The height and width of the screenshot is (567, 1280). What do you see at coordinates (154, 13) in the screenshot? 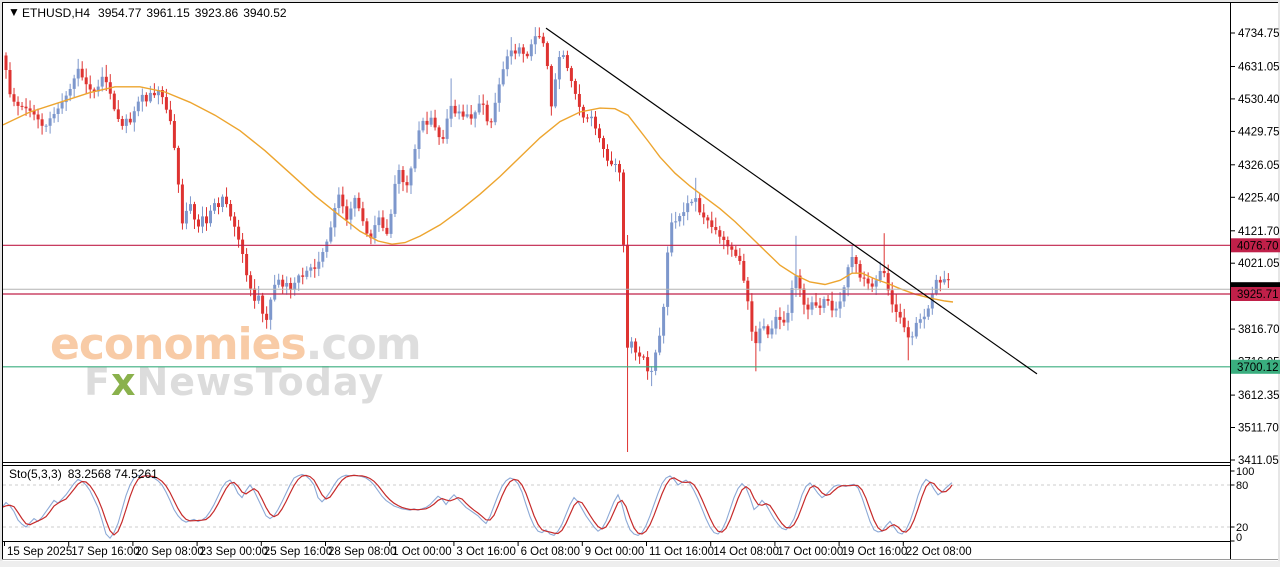
I see `symbol-ohlc-label: ETHUSD,H4 3954.77 3961.15 3923.86 3940.52` at bounding box center [154, 13].